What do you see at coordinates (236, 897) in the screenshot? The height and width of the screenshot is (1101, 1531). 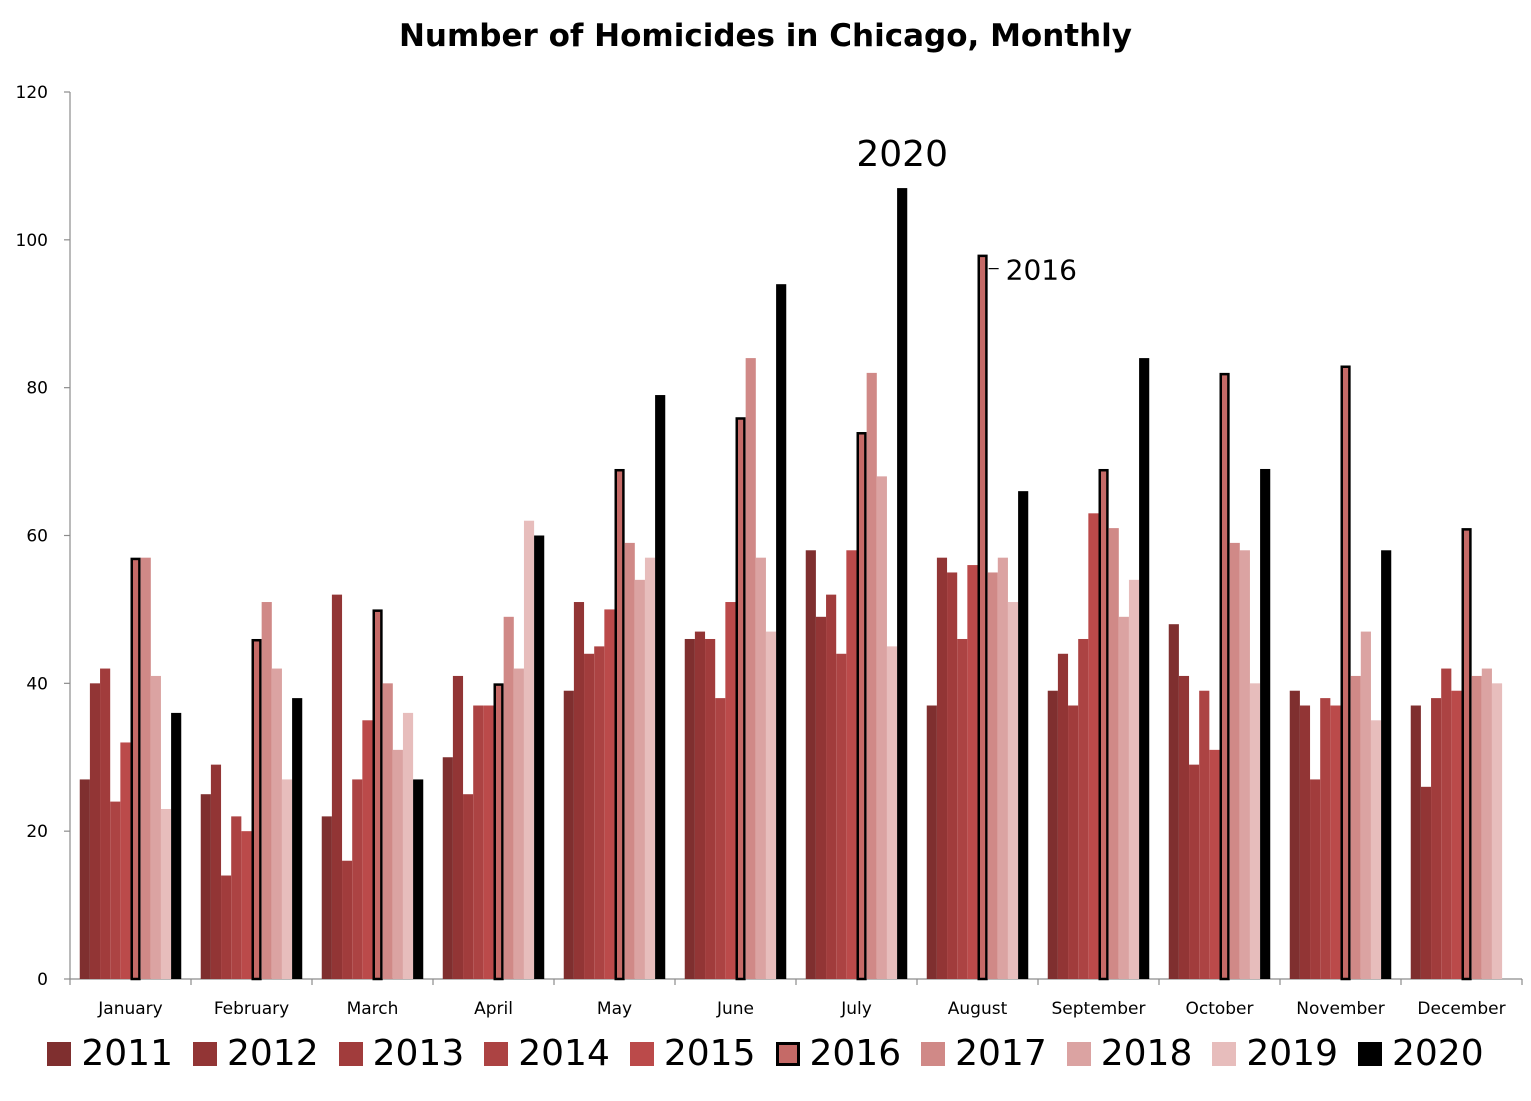 I see `bar-2014-february` at bounding box center [236, 897].